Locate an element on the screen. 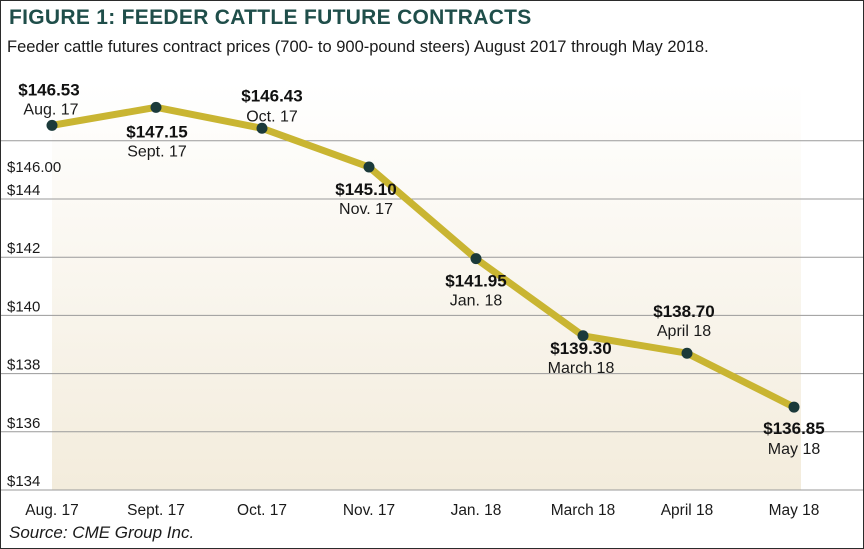 The width and height of the screenshot is (864, 549). value-label: $138.70 is located at coordinates (683, 311).